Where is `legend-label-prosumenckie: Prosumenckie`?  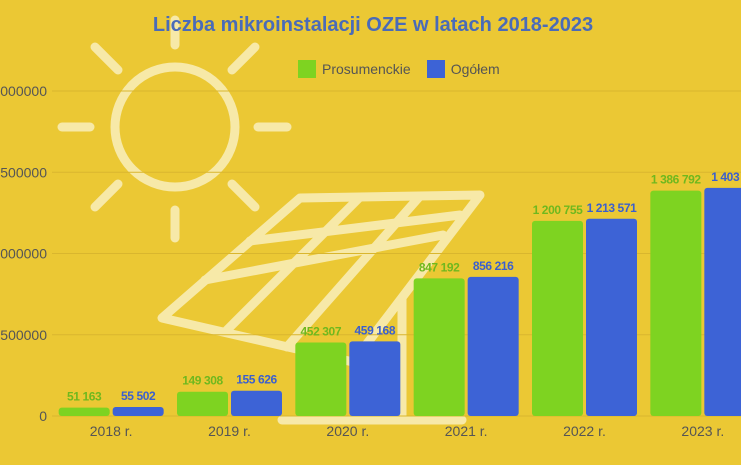
legend-label-prosumenckie: Prosumenckie is located at coordinates (366, 69).